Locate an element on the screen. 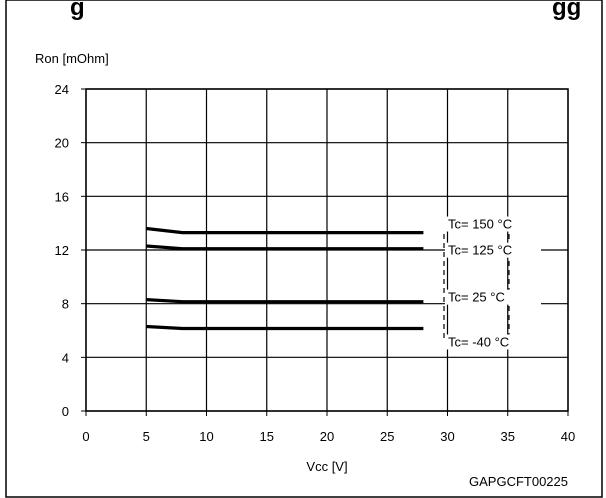  y-axis-label: Ron [mOhm] is located at coordinates (72, 58).